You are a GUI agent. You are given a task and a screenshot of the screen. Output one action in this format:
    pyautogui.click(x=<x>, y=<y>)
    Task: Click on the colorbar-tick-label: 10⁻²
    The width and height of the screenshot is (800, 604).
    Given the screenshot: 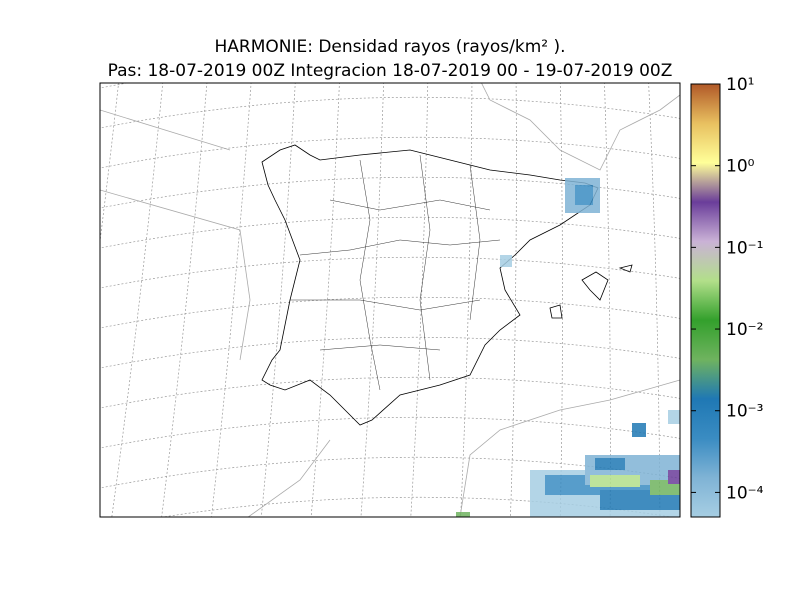 What is the action you would take?
    pyautogui.click(x=744, y=330)
    